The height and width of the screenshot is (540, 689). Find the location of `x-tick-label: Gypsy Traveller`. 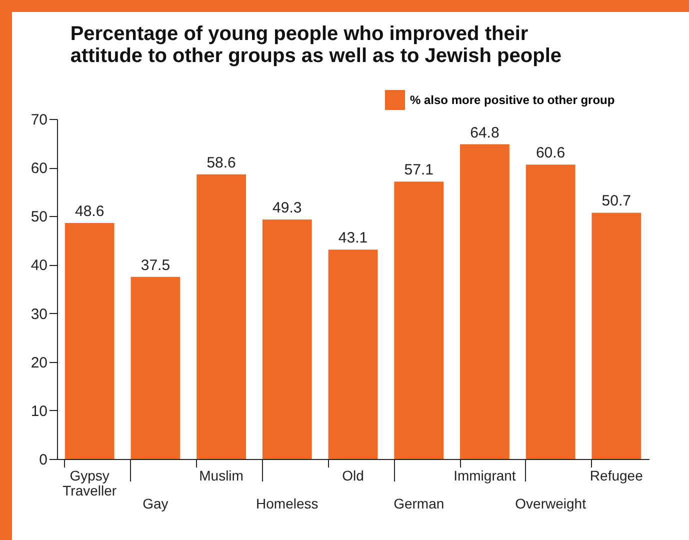

x-tick-label: Gypsy Traveller is located at coordinates (89, 483).